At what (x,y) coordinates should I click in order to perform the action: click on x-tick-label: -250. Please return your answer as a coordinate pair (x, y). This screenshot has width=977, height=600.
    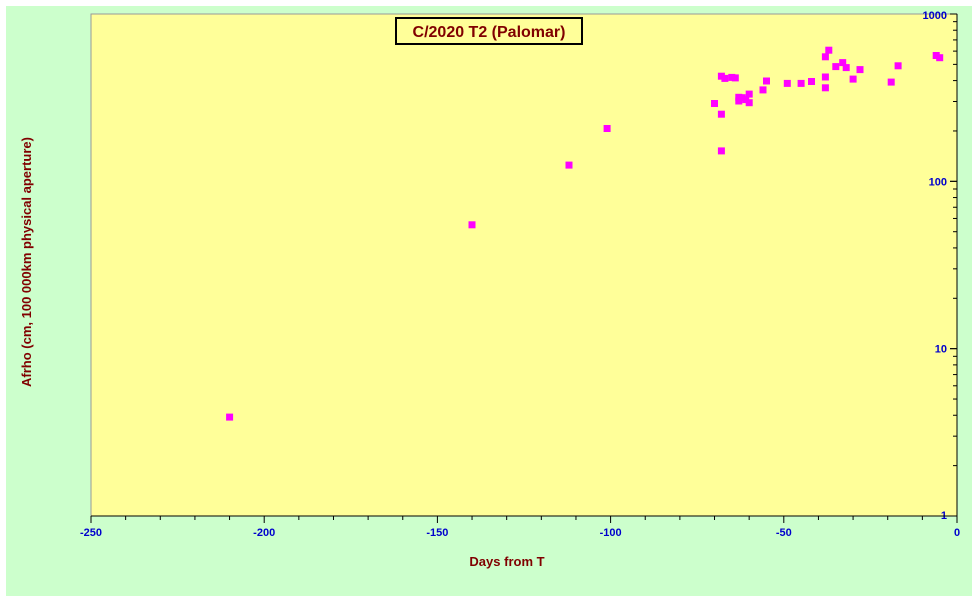
    Looking at the image, I should click on (91, 533).